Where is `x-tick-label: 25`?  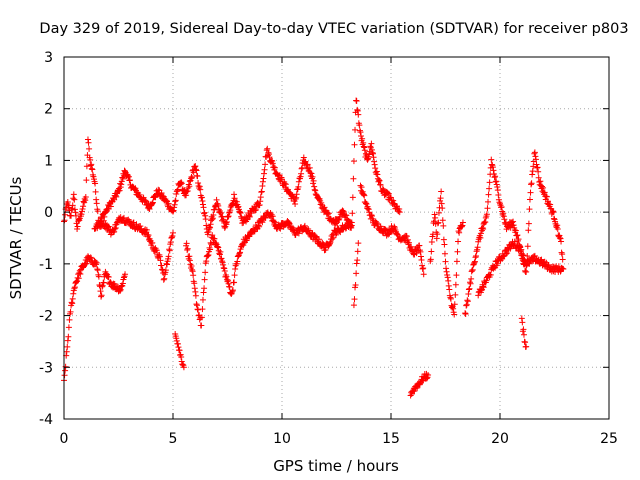
x-tick-label: 25 is located at coordinates (609, 439).